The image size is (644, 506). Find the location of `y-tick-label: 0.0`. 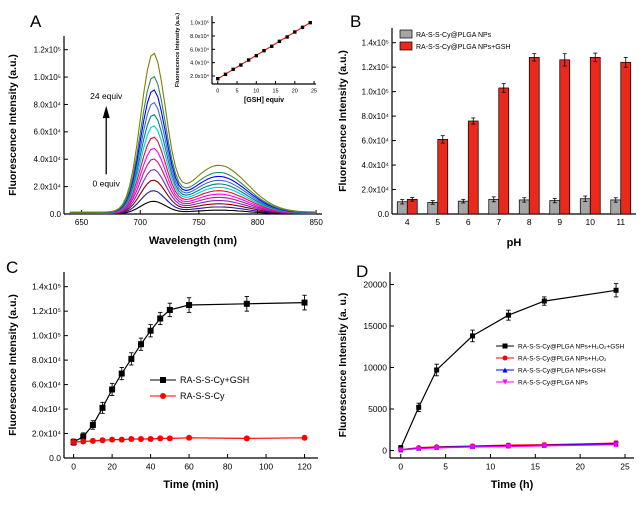

y-tick-label: 0.0 is located at coordinates (384, 214).